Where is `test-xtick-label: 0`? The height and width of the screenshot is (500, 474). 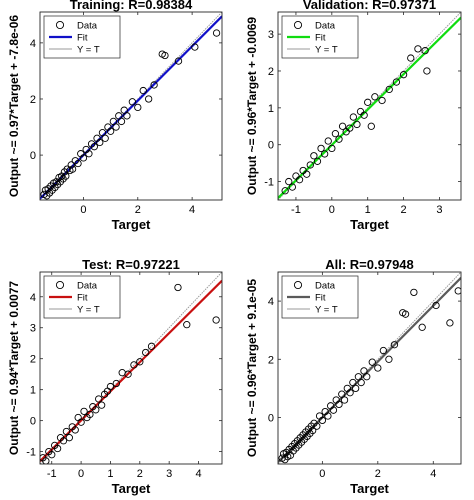 test-xtick-label: 0 is located at coordinates (81, 474).